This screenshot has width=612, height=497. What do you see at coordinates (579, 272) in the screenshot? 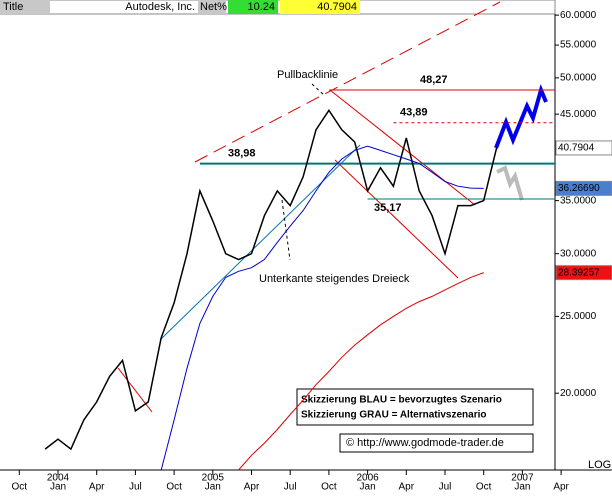
I see `price-label: 28.39257` at bounding box center [579, 272].